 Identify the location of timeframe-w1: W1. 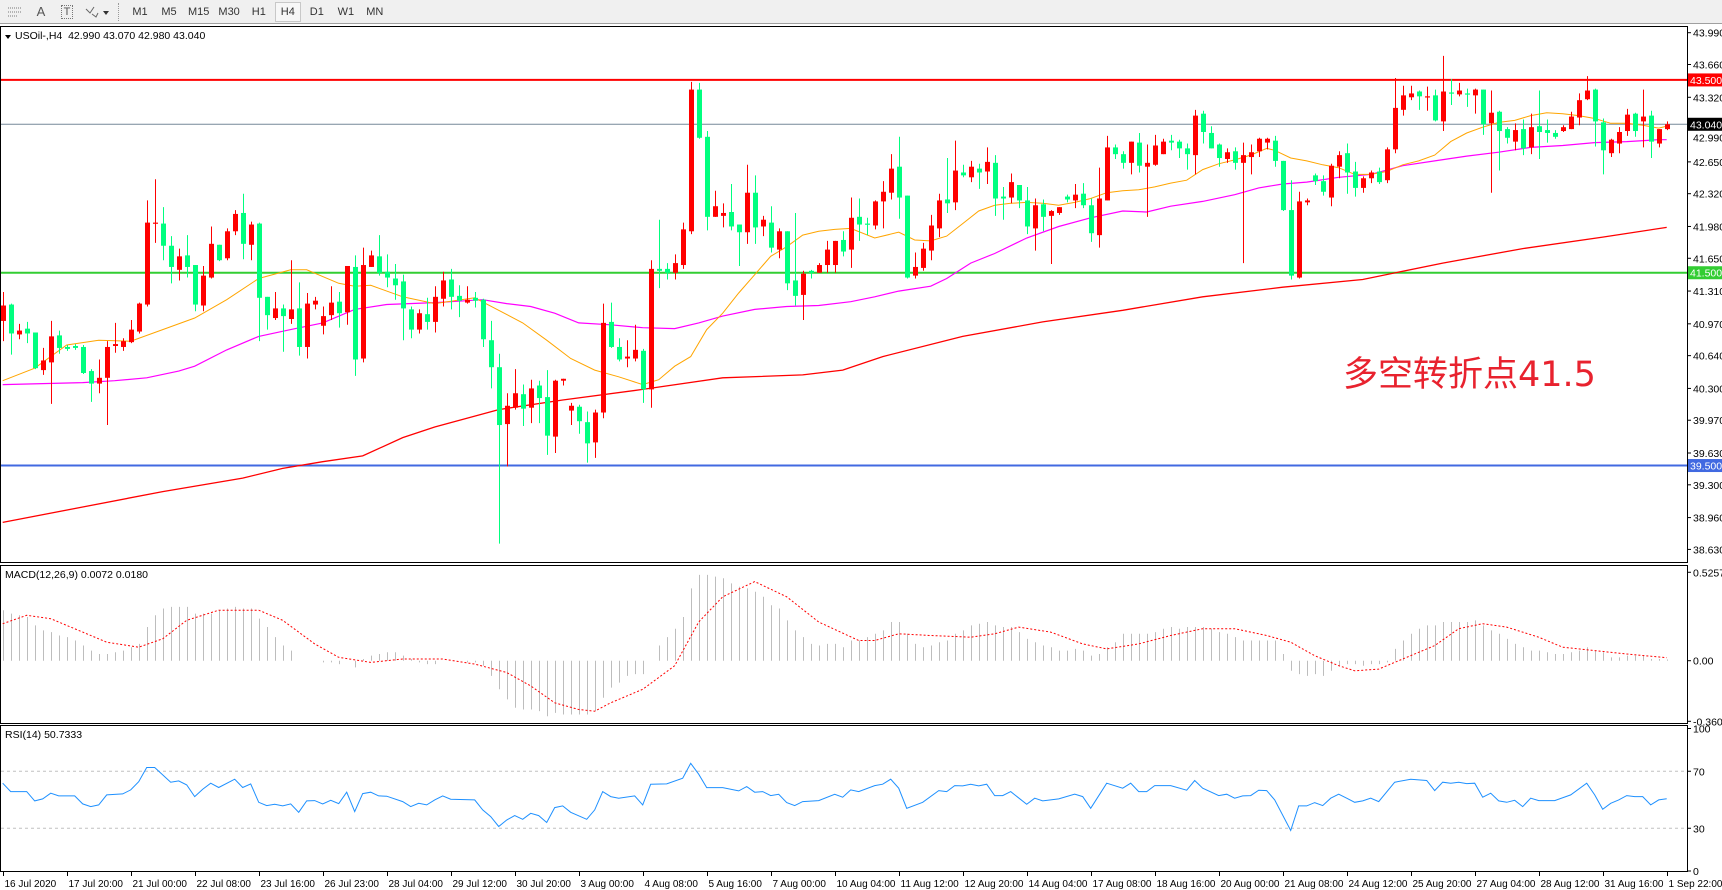
(346, 11).